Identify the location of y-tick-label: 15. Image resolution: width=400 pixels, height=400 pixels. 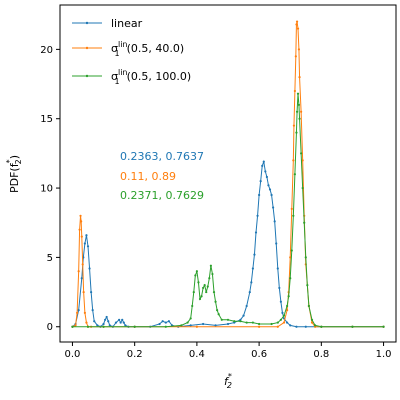
(46, 119).